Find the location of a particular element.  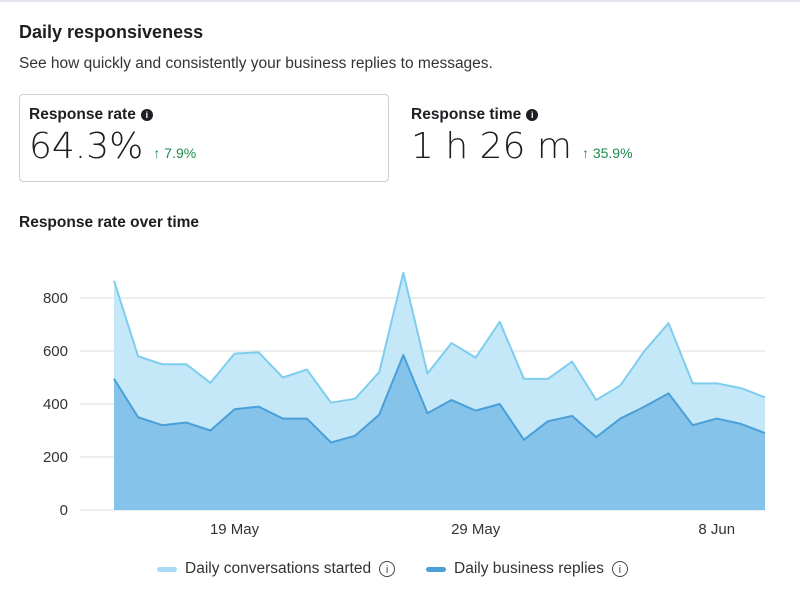

line-replies is located at coordinates (439, 398).